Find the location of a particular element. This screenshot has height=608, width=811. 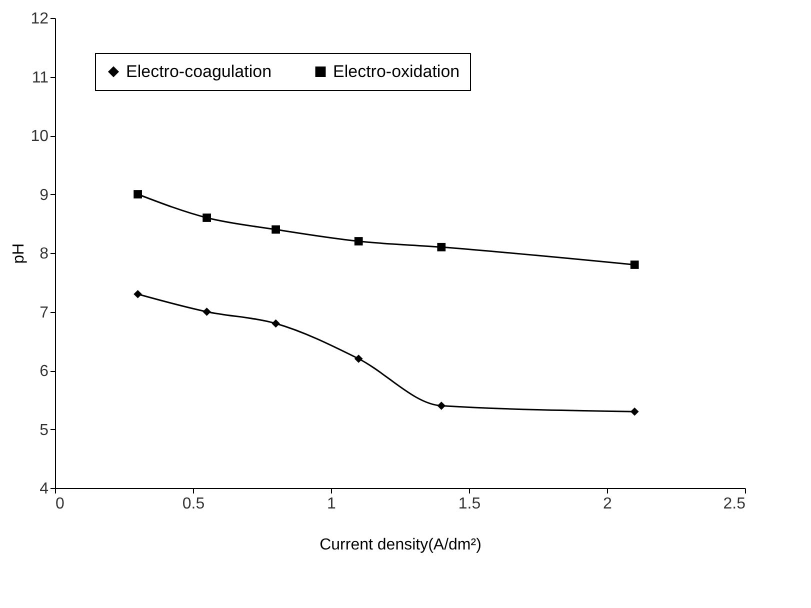

x-tick-label: 2 is located at coordinates (607, 504).